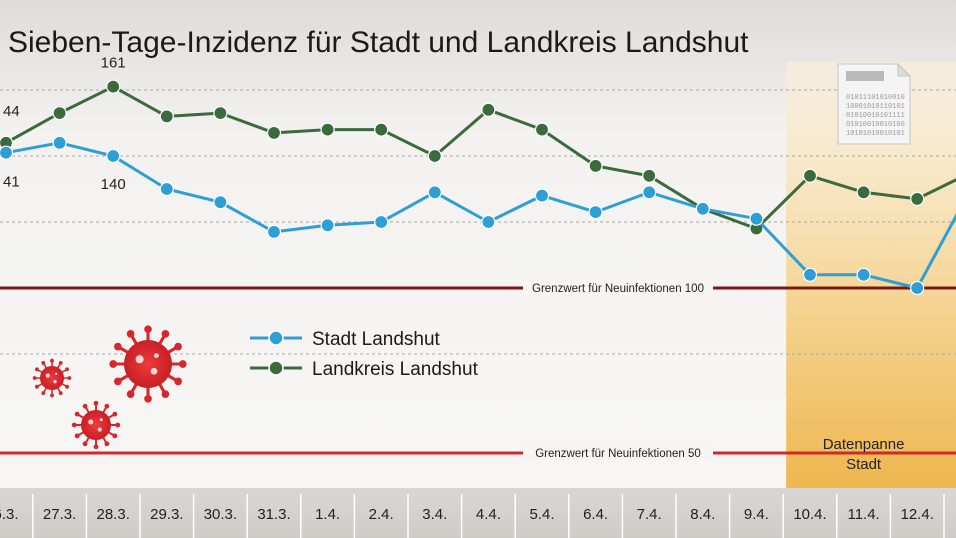 This screenshot has width=956, height=538. What do you see at coordinates (376, 339) in the screenshot?
I see `legend-label-stadt: Stadt Landshut` at bounding box center [376, 339].